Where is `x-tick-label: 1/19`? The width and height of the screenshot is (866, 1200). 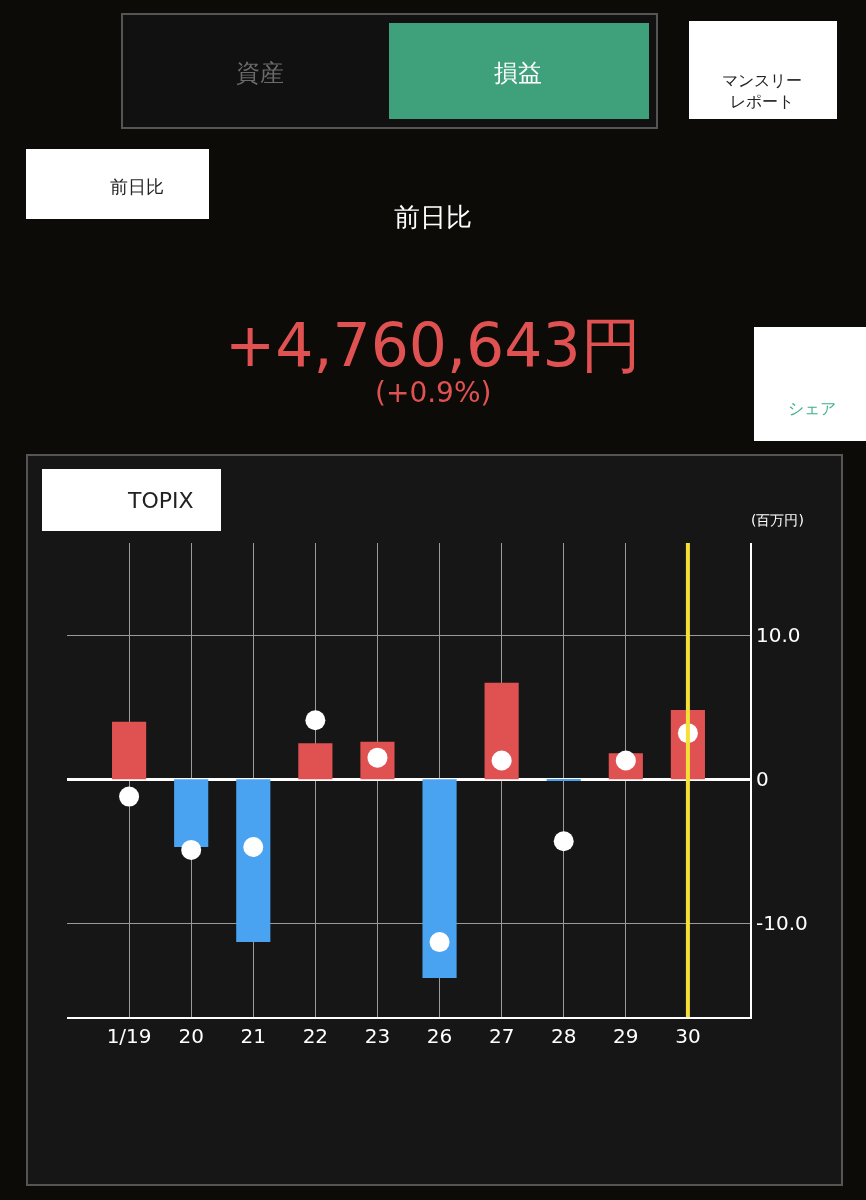
x-tick-label: 1/19 is located at coordinates (129, 1036).